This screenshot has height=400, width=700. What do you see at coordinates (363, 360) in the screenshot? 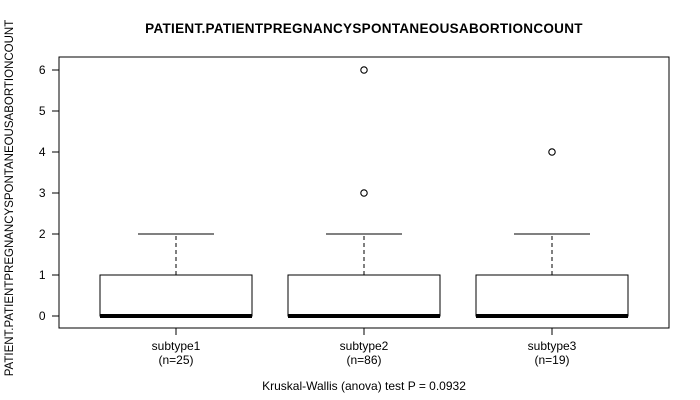
I see `group-n-label: (n=86)` at bounding box center [363, 360].